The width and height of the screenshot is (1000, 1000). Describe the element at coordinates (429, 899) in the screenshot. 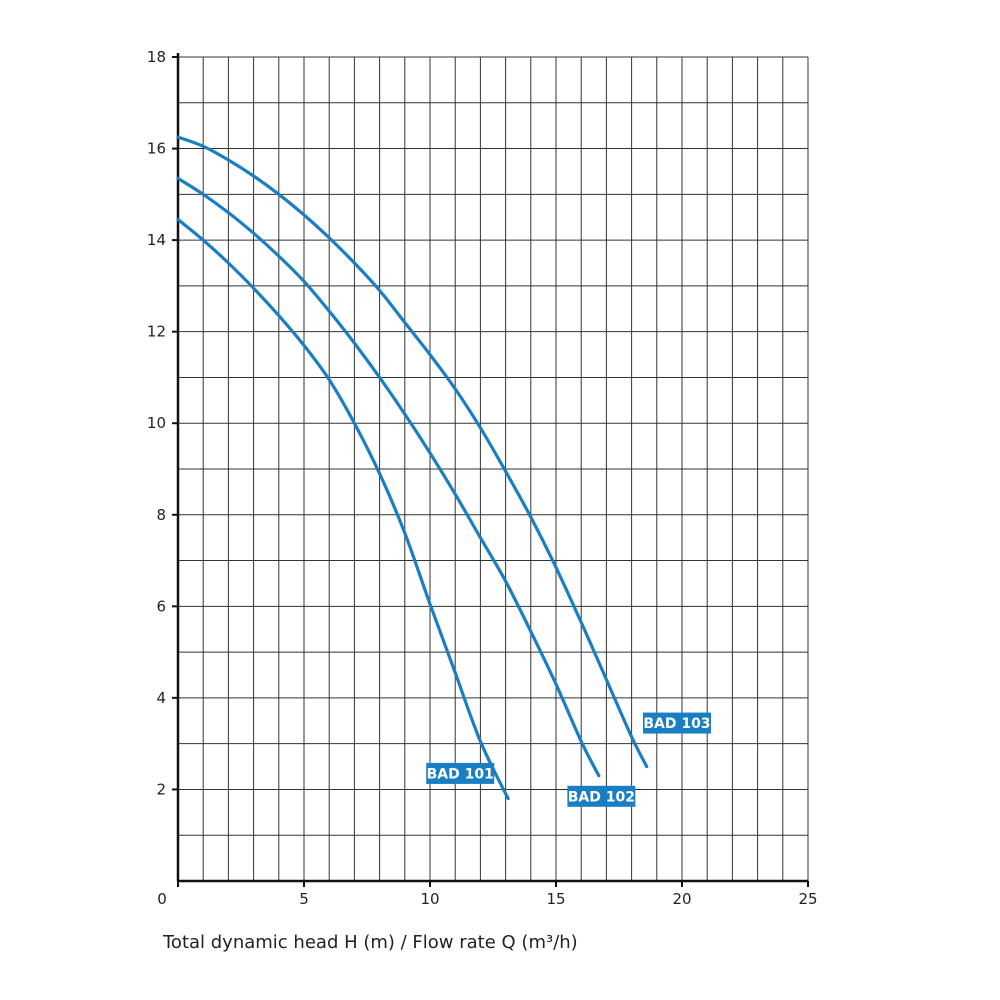

I see `x-tick-label: 10` at that location.